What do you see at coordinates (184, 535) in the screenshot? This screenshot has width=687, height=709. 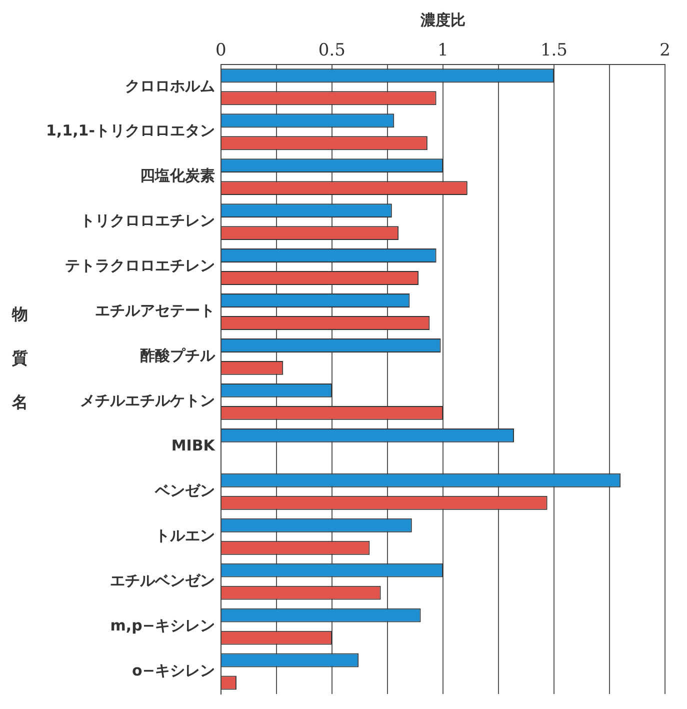 I see `y-tick-label: トルエン` at bounding box center [184, 535].